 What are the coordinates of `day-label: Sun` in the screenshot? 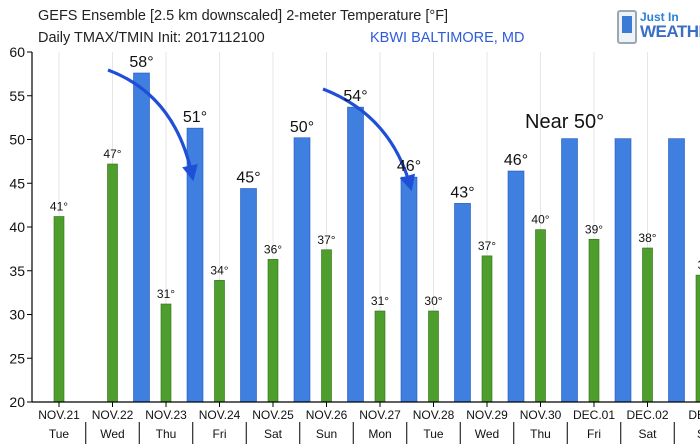 It's located at (326, 434).